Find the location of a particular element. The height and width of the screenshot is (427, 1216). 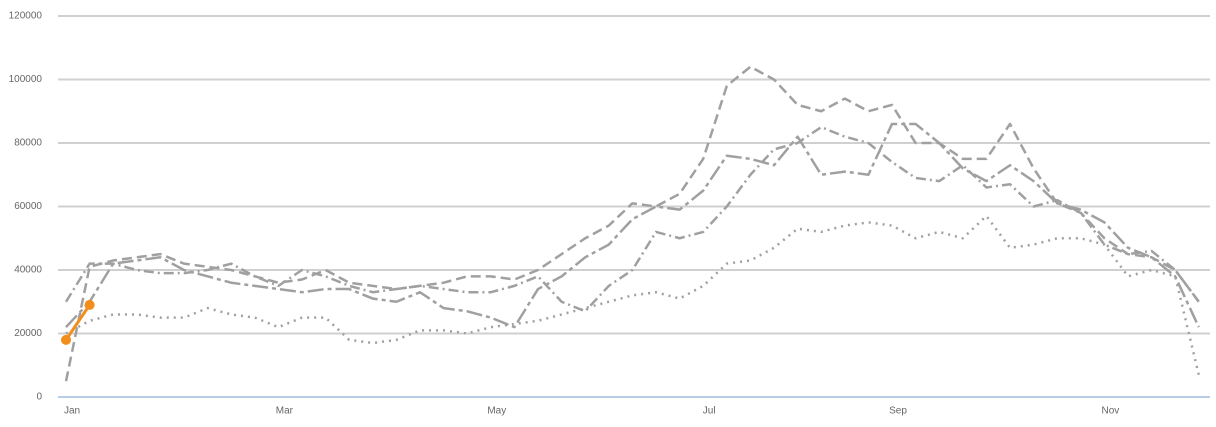

x-tick-label: Nov is located at coordinates (1111, 411).